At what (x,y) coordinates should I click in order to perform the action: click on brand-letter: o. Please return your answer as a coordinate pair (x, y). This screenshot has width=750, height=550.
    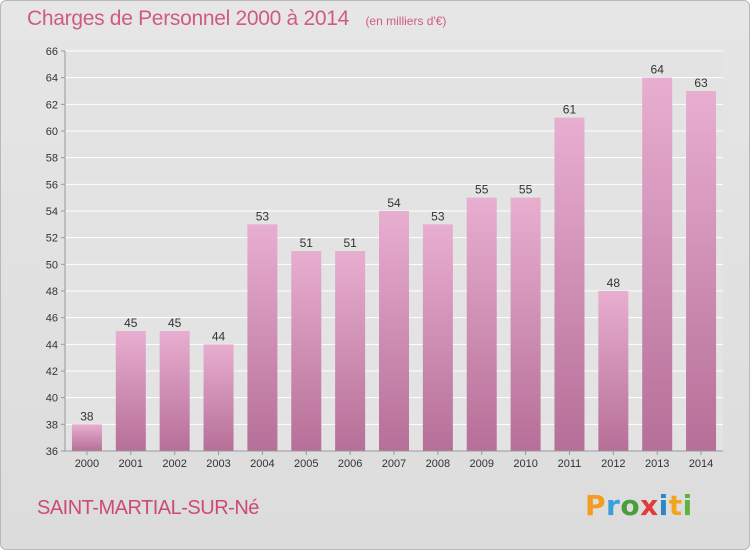
    Looking at the image, I should click on (630, 505).